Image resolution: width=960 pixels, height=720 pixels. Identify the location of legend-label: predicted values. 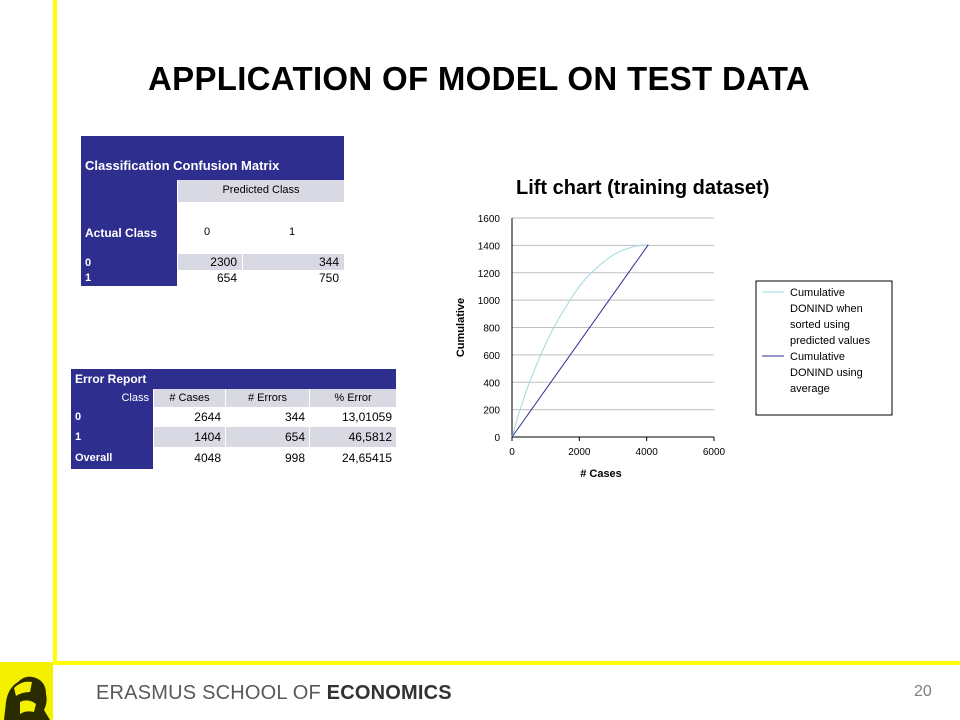
(830, 341).